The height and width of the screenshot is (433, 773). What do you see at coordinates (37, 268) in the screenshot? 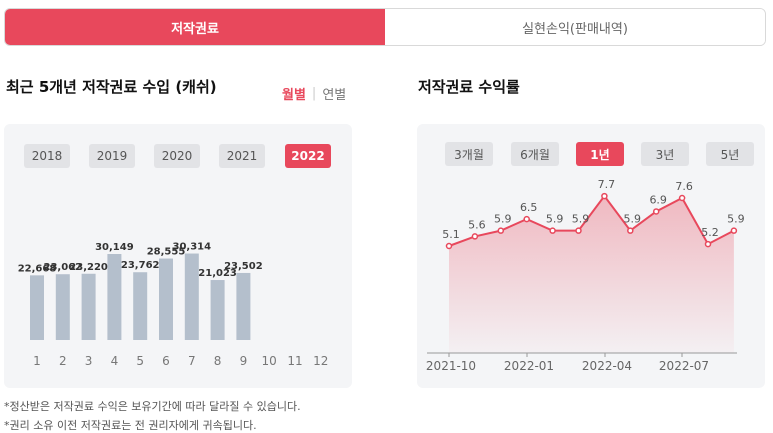
I see `bar-value-label: 22,668` at bounding box center [37, 268].